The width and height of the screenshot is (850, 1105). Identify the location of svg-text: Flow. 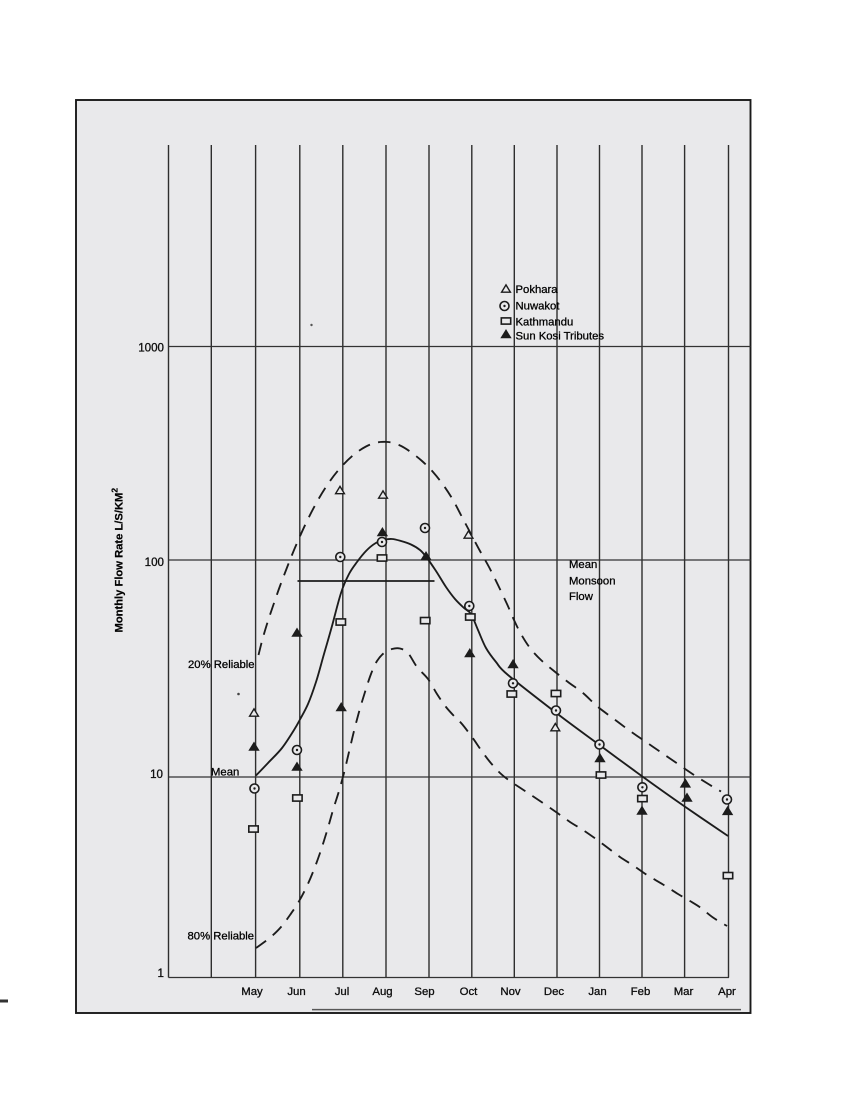
(581, 597).